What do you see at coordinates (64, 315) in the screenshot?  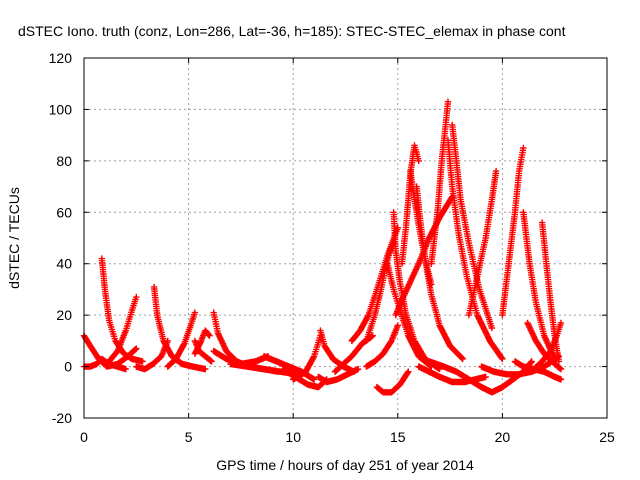 I see `y-tick-label: 20` at bounding box center [64, 315].